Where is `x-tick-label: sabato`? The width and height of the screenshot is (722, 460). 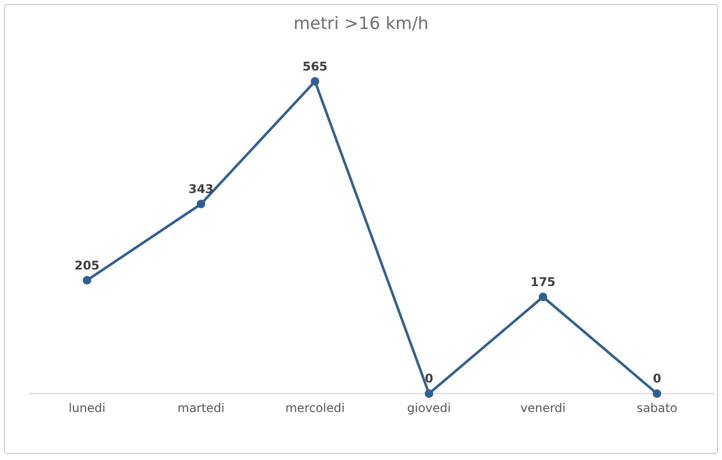
x-tick-label: sabato is located at coordinates (657, 407).